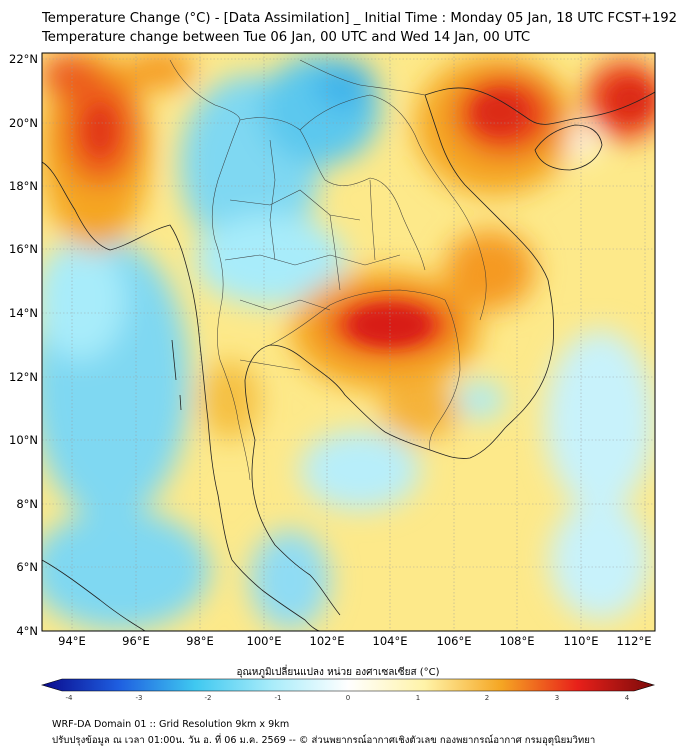  Describe the element at coordinates (487, 698) in the screenshot. I see `colorbar-tick: 2` at that location.